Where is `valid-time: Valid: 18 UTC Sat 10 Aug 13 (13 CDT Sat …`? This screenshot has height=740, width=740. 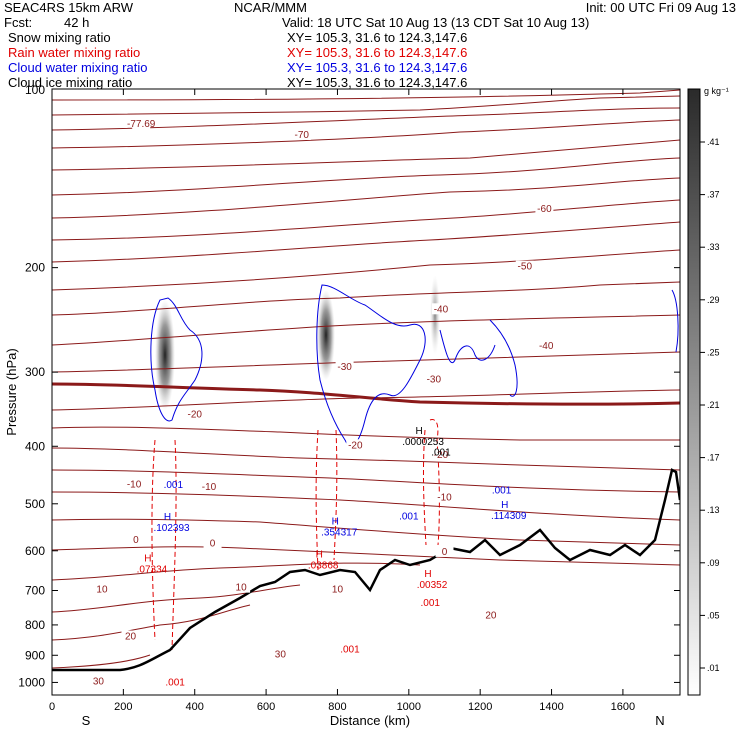
valid-time: Valid: 18 UTC Sat 10 Aug 13 (13 CDT Sat … is located at coordinates (436, 22).